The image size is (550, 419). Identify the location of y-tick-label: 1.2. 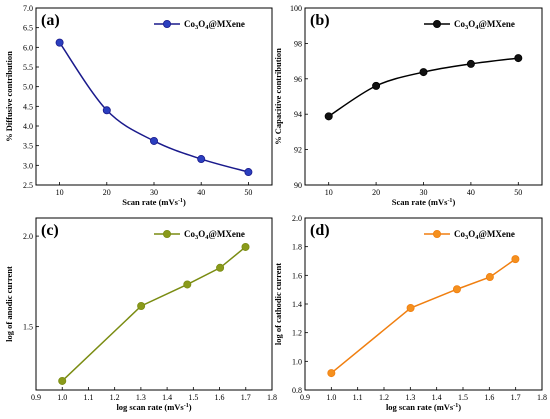
(297, 333).